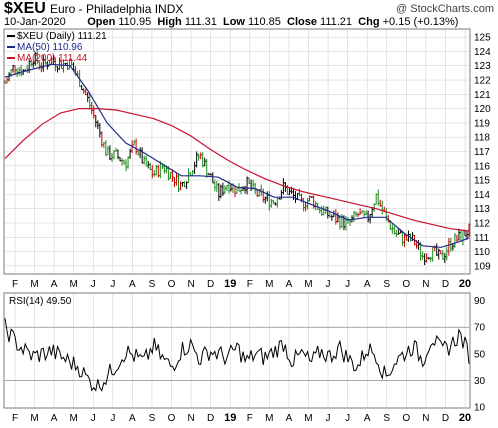  Describe the element at coordinates (482, 138) in the screenshot. I see `price-ytick-118: 118` at that location.